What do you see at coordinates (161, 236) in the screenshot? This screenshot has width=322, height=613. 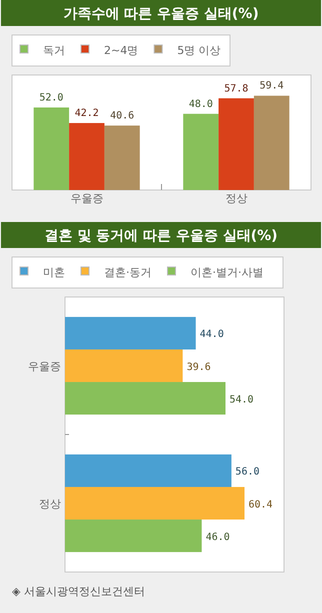 I see `chart-title: 결혼 및 동거에 따른 우울증 실태(%)` at bounding box center [161, 236].